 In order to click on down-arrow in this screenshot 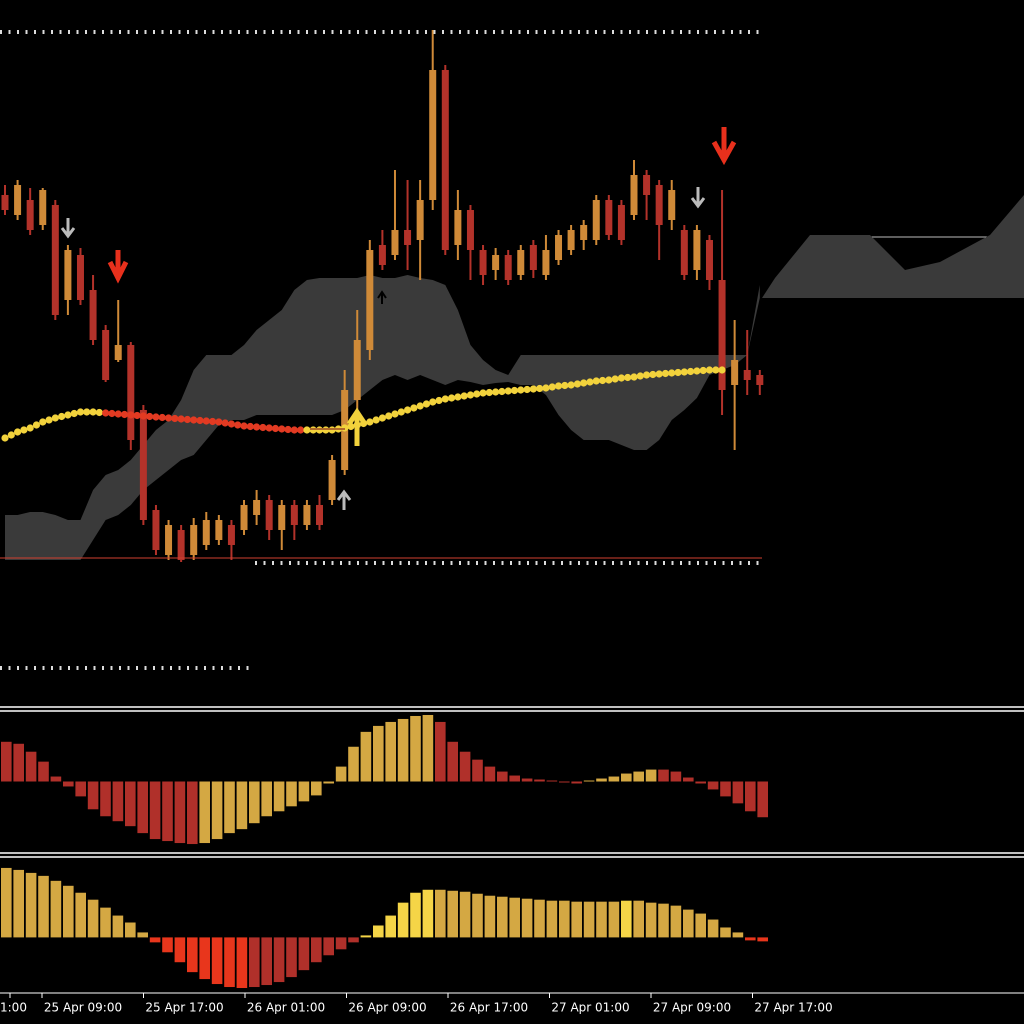, I will do `click(698, 198)`.